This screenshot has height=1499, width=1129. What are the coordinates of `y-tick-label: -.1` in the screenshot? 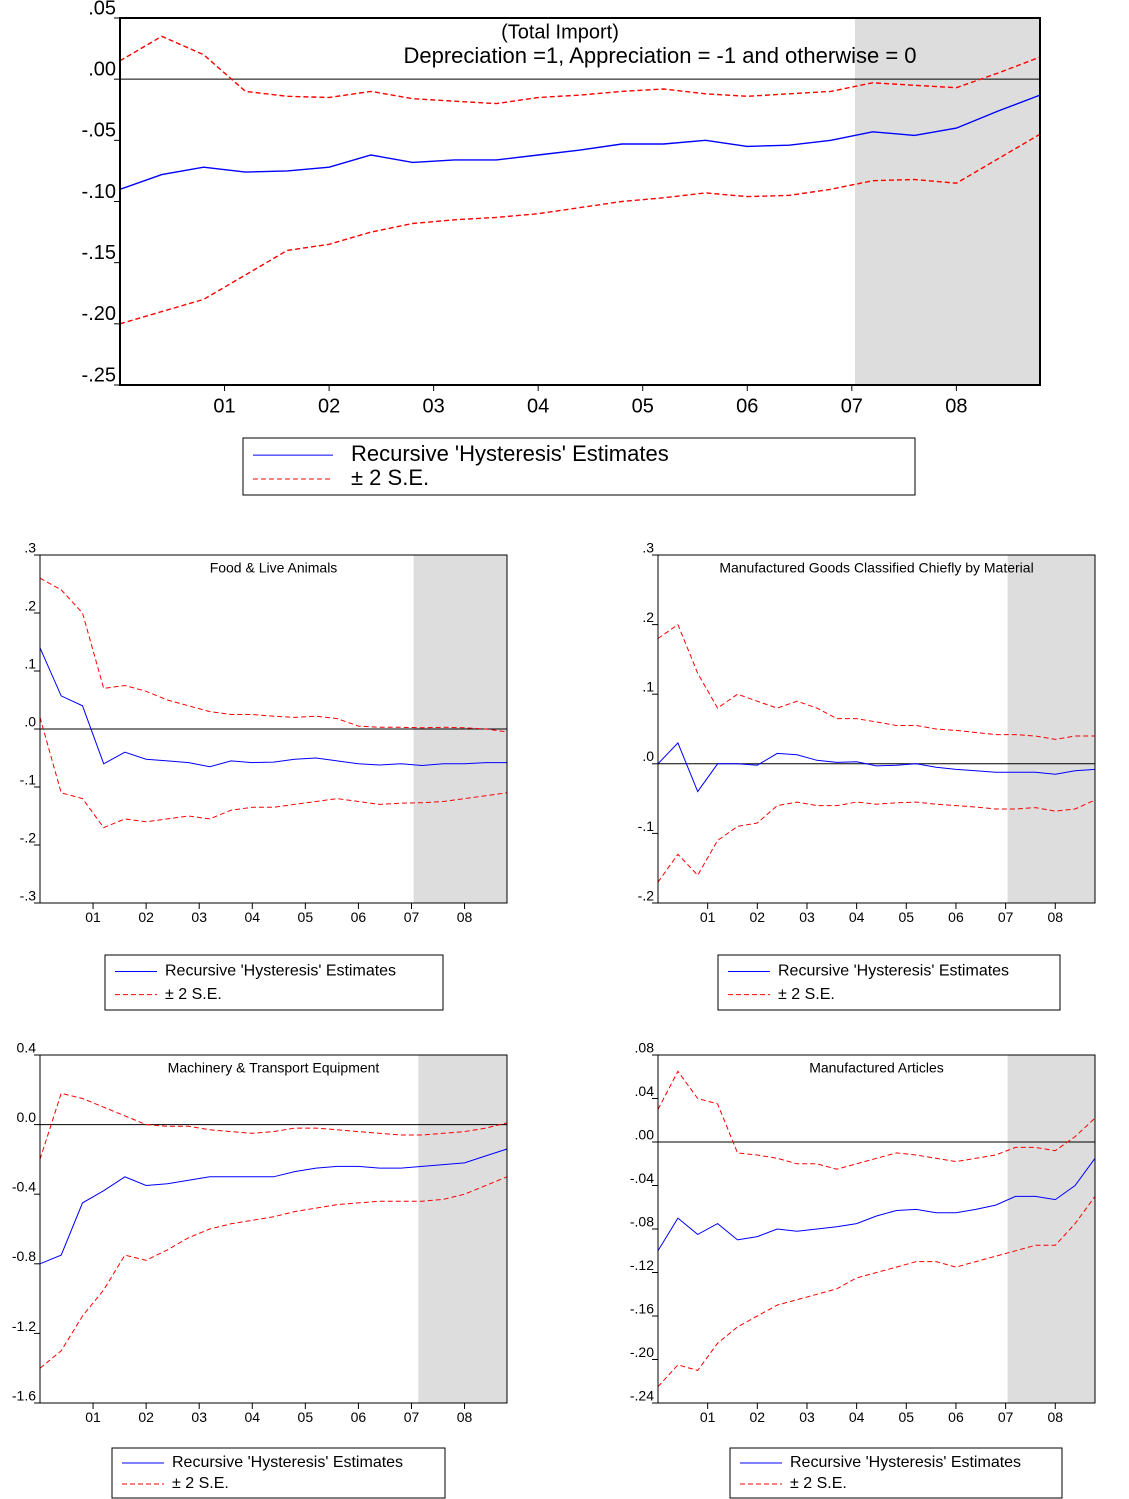 It's located at (28, 779).